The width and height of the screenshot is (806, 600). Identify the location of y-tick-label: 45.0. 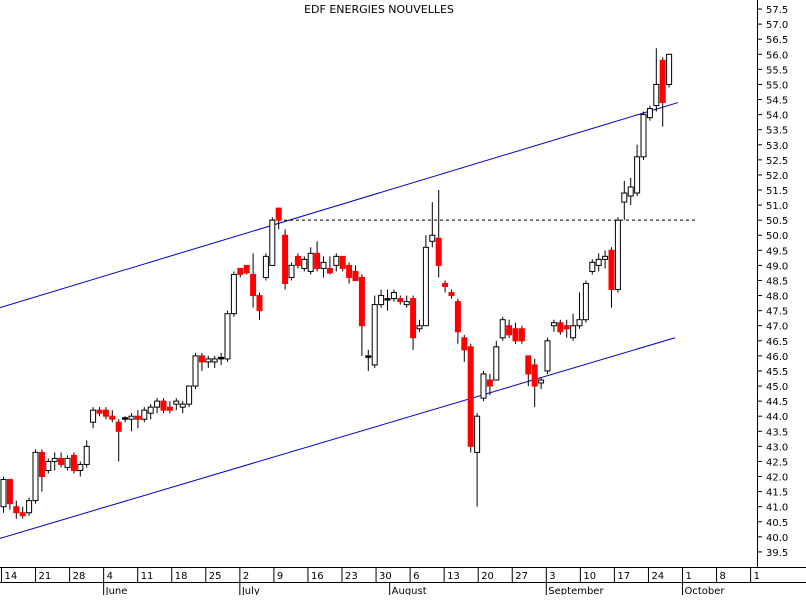
(777, 387).